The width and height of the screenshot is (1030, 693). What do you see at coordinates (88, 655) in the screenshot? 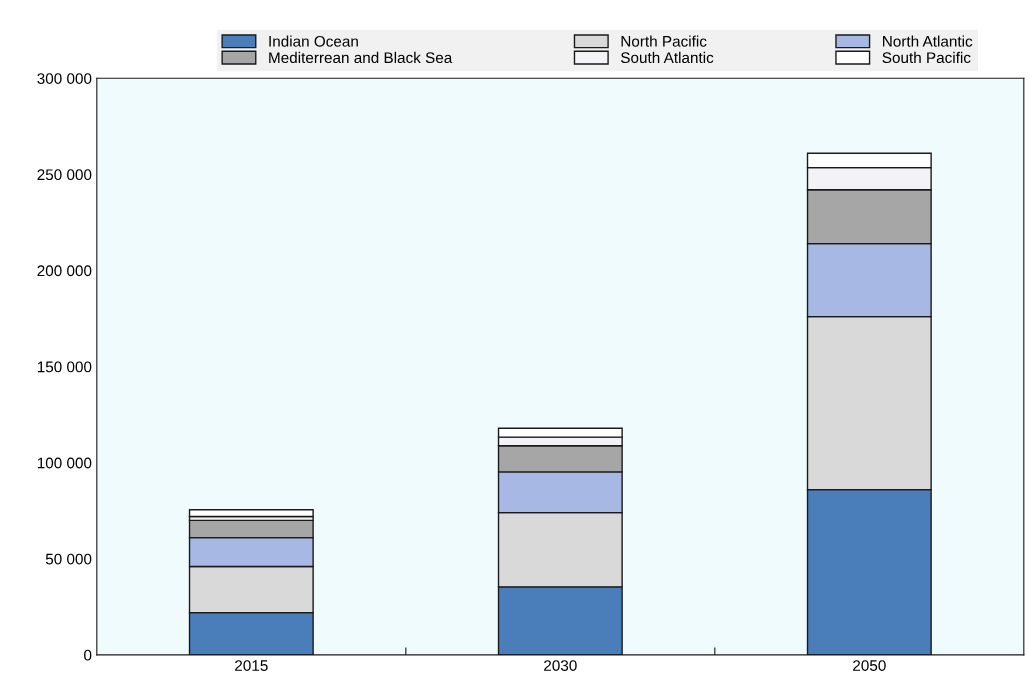
I see `y-tick-label: 0` at bounding box center [88, 655].